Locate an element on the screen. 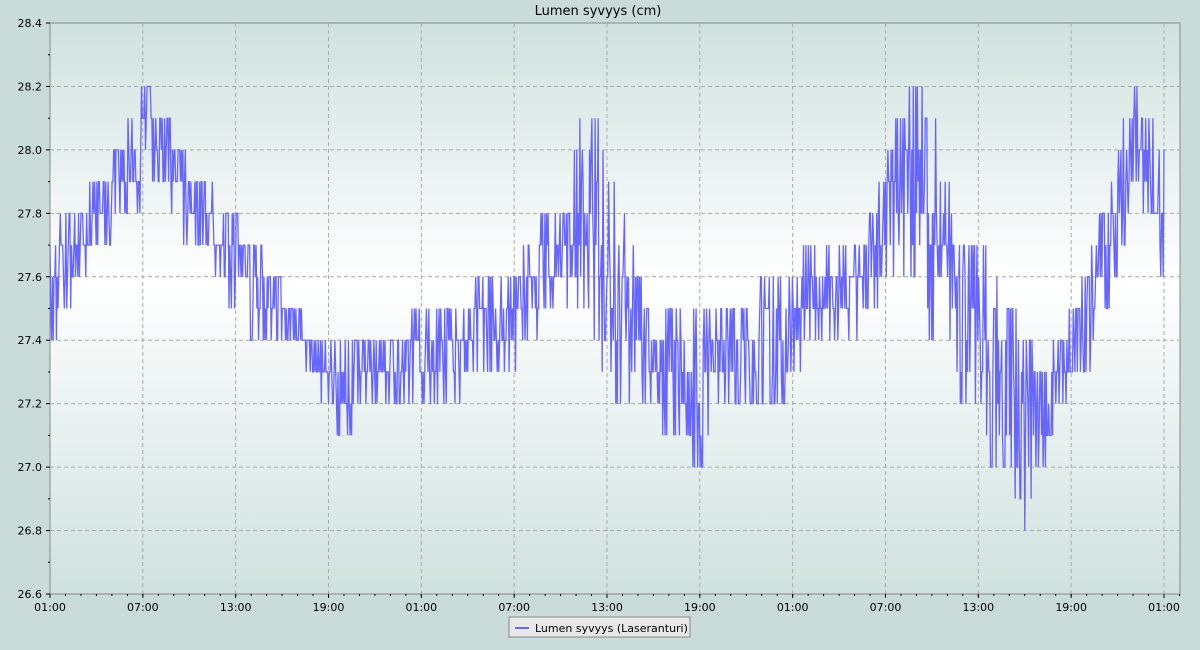 The image size is (1200, 650). legend-label: Lumen syvyys (Laseranturi) is located at coordinates (611, 628).